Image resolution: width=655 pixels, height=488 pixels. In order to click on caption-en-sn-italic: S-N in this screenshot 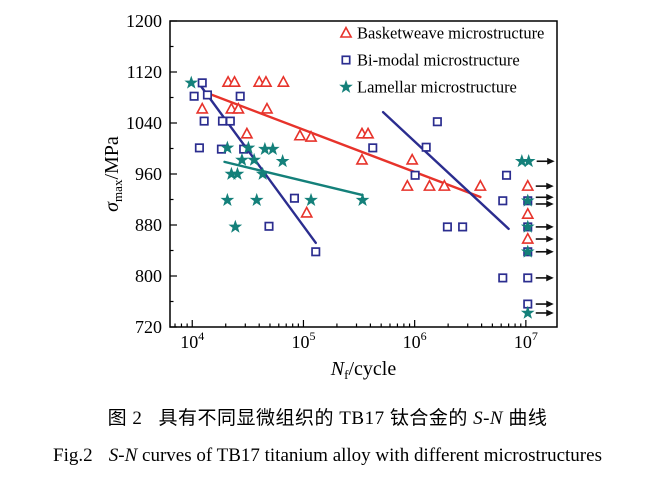, I will do `click(123, 455)`.